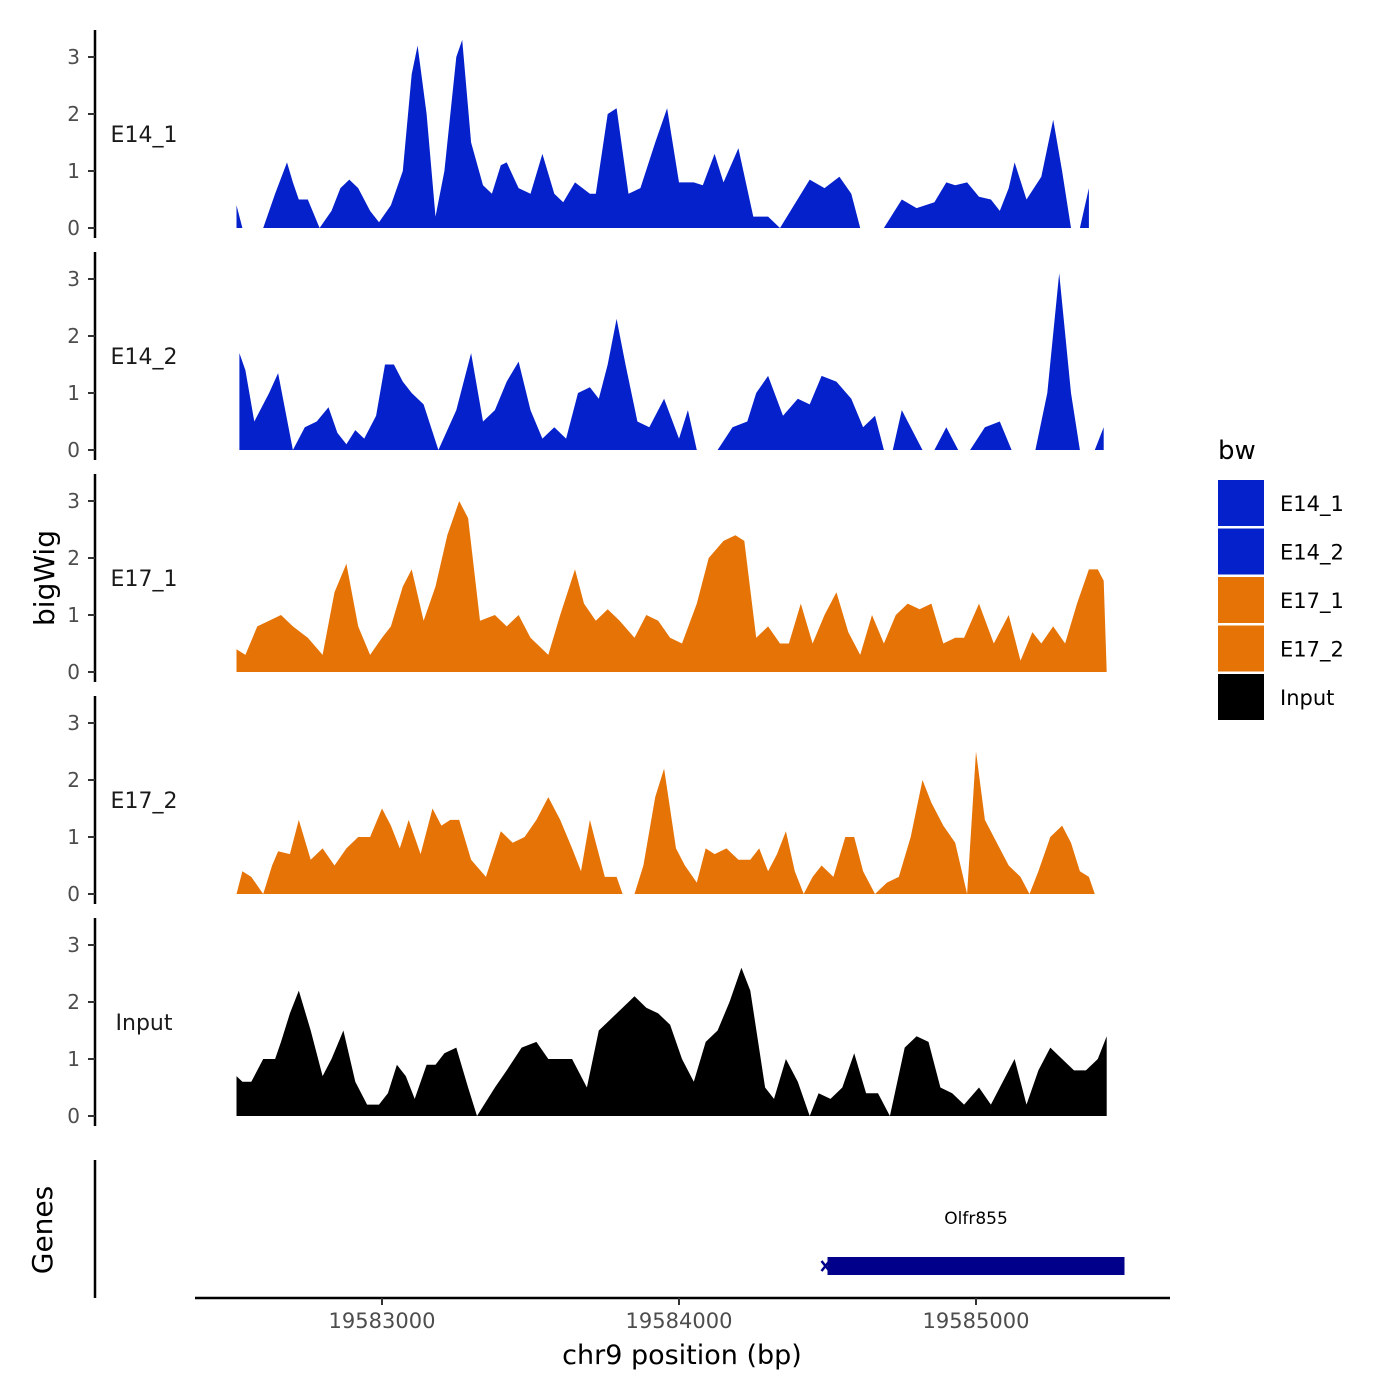 The image size is (1400, 1400). What do you see at coordinates (73, 279) in the screenshot?
I see `y-tick-label-E14_2-3: 3` at bounding box center [73, 279].